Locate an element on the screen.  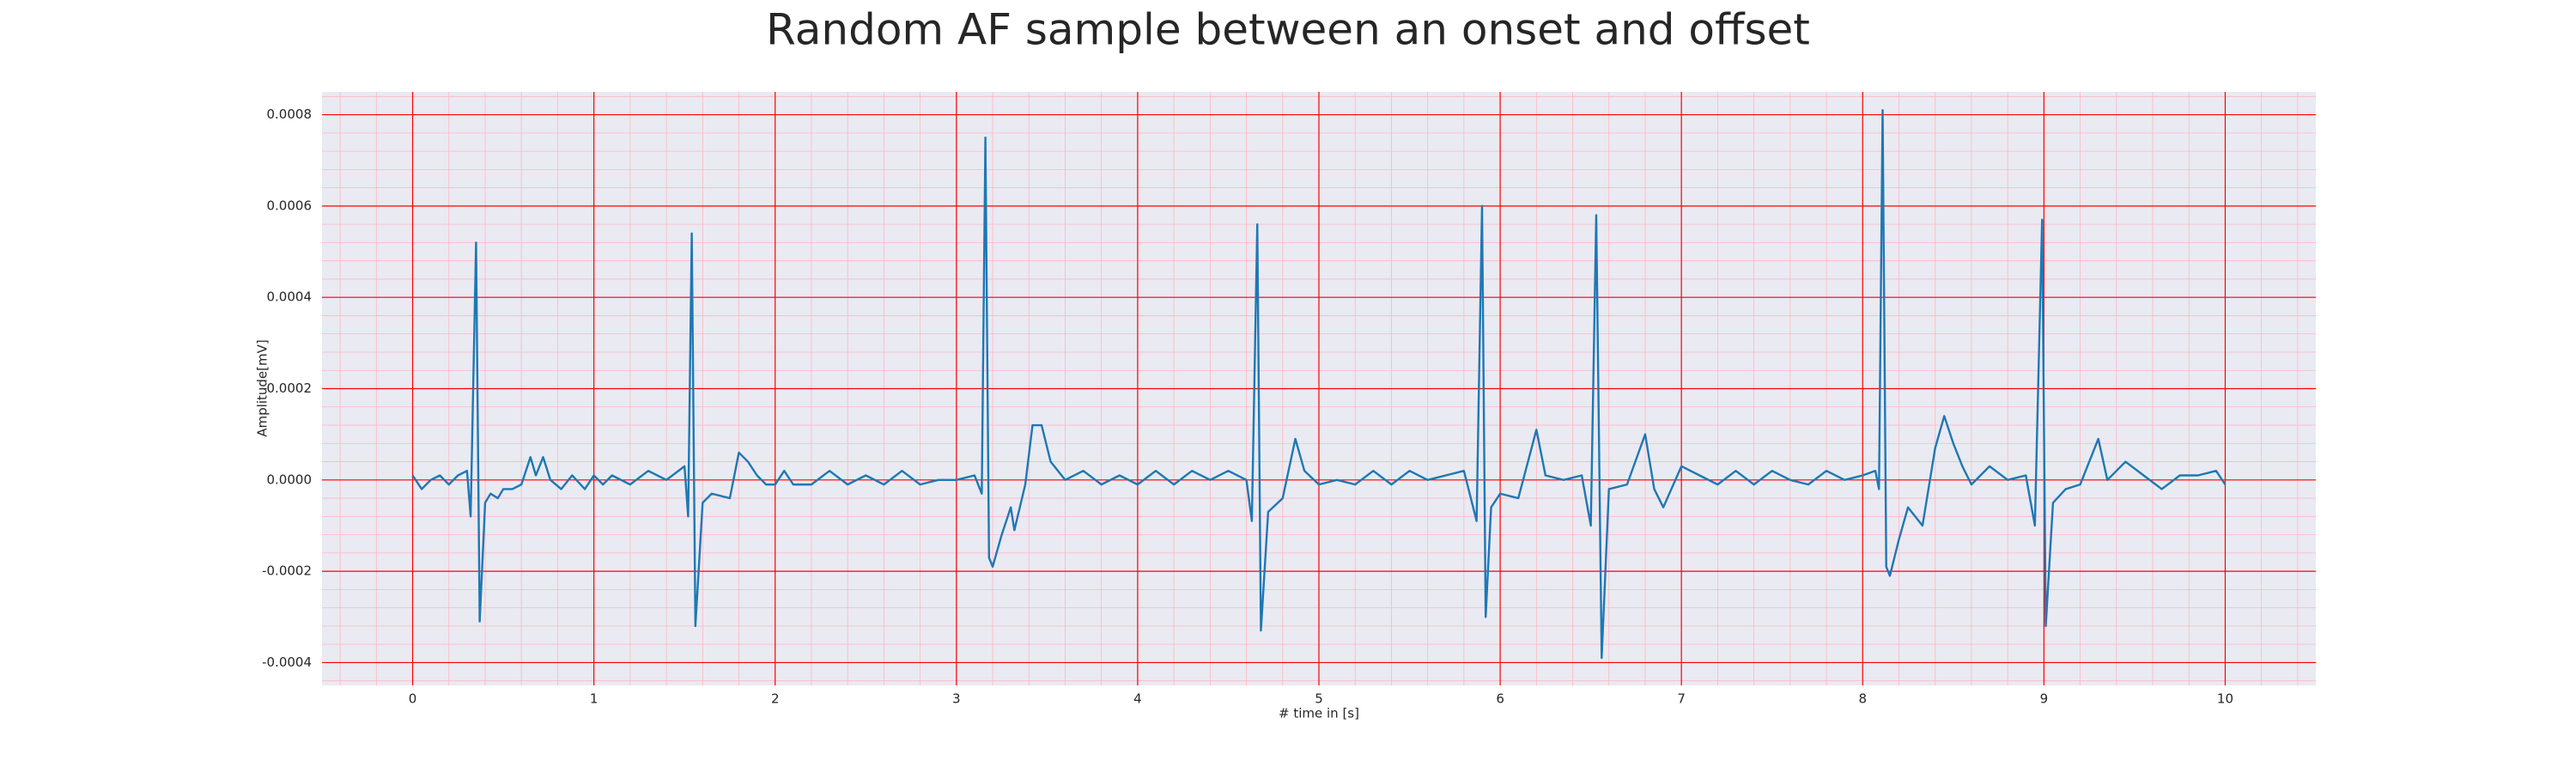
y-tick-label: -0.0004 is located at coordinates (287, 662).